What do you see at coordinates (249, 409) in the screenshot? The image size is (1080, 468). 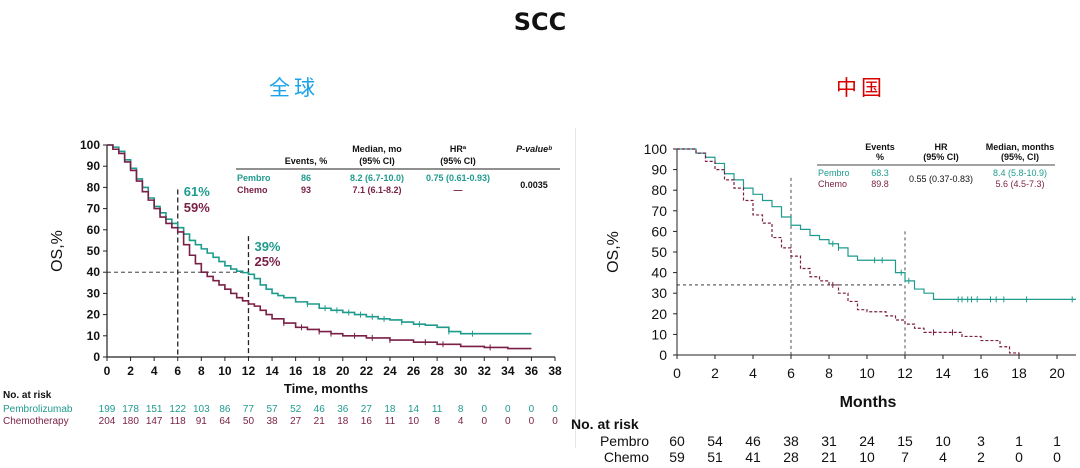 I see `at-risk-value: 77` at bounding box center [249, 409].